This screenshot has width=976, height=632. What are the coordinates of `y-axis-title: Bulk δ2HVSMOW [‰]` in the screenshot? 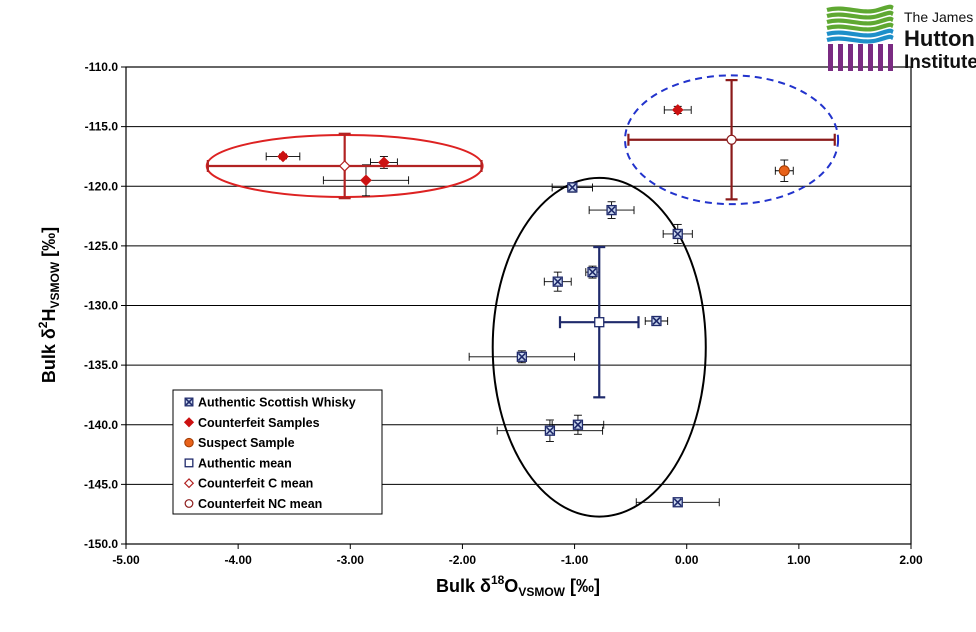 It's located at (49, 305).